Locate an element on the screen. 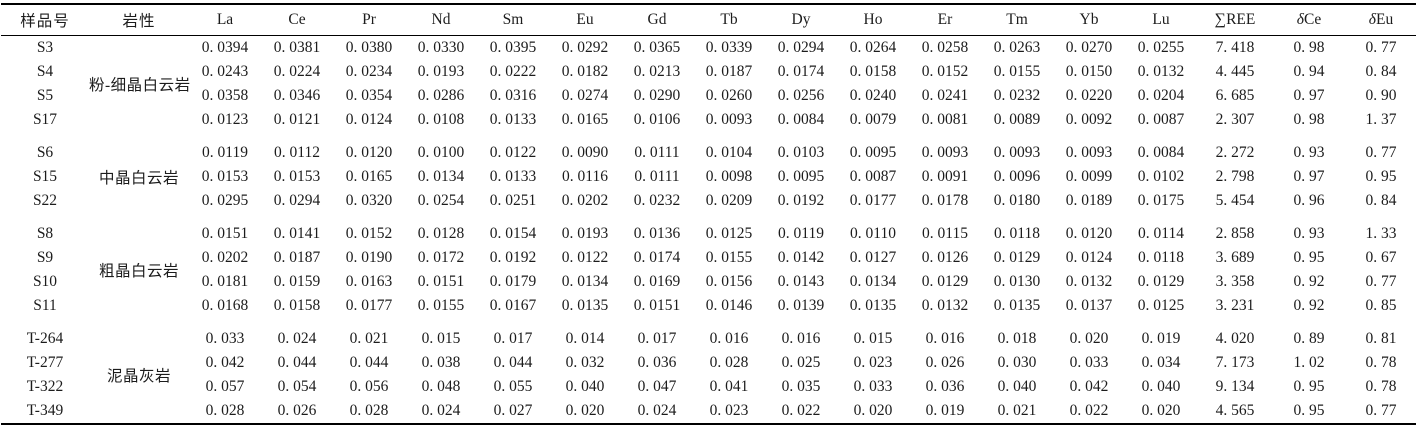 The width and height of the screenshot is (1416, 434). value-cell: 0. 056 is located at coordinates (369, 386).